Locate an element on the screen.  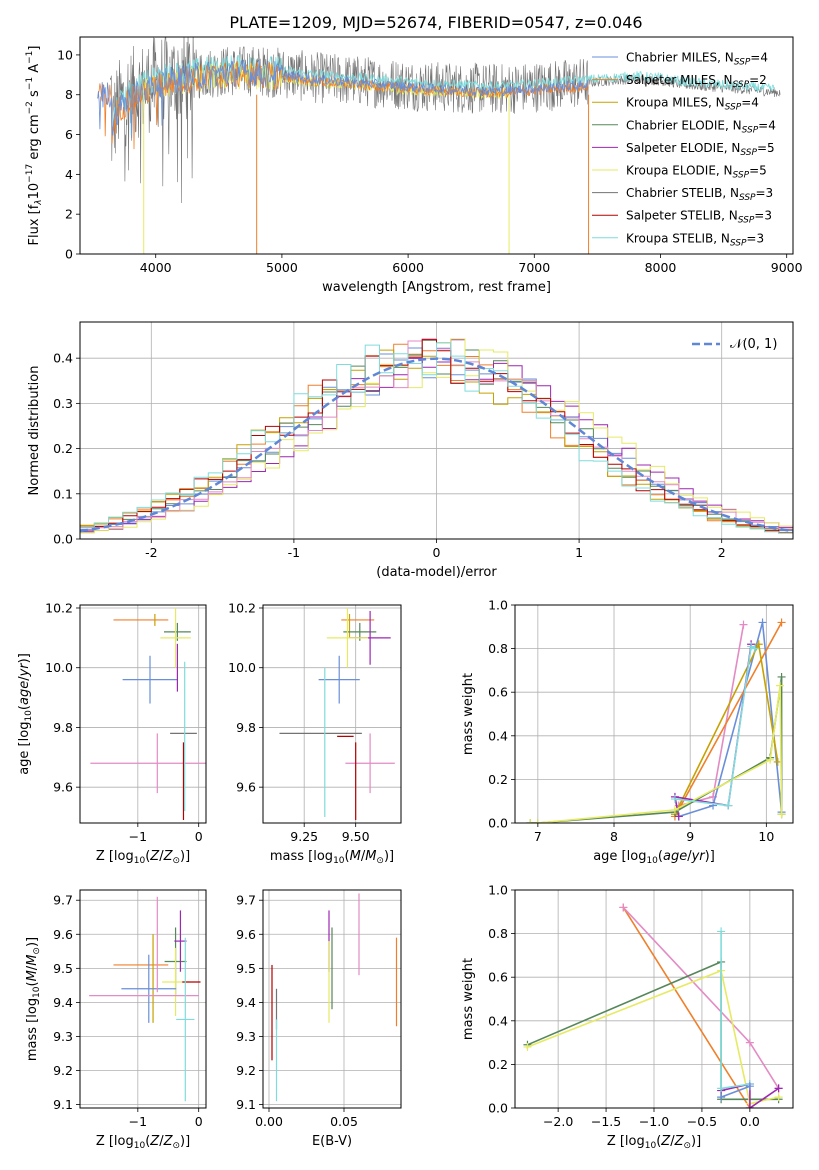
mass_weight_vs_Z-frame is located at coordinates (654, 999).